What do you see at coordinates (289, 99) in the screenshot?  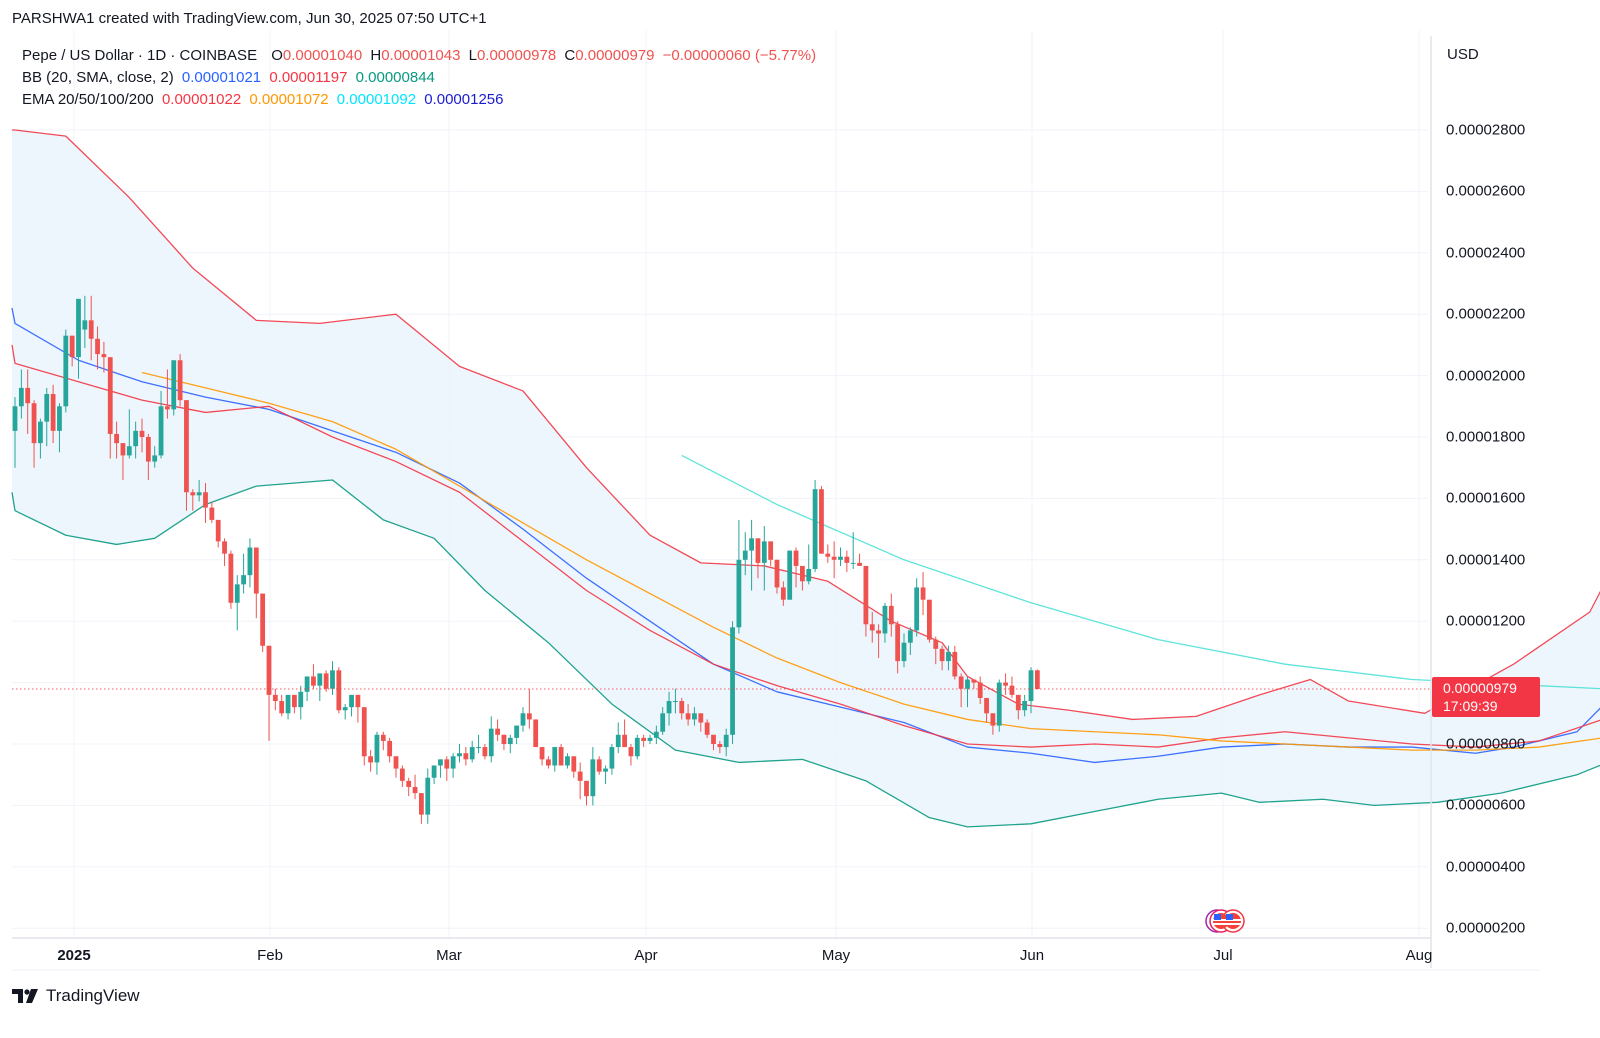 I see `ema50-value: 0.00001072` at bounding box center [289, 99].